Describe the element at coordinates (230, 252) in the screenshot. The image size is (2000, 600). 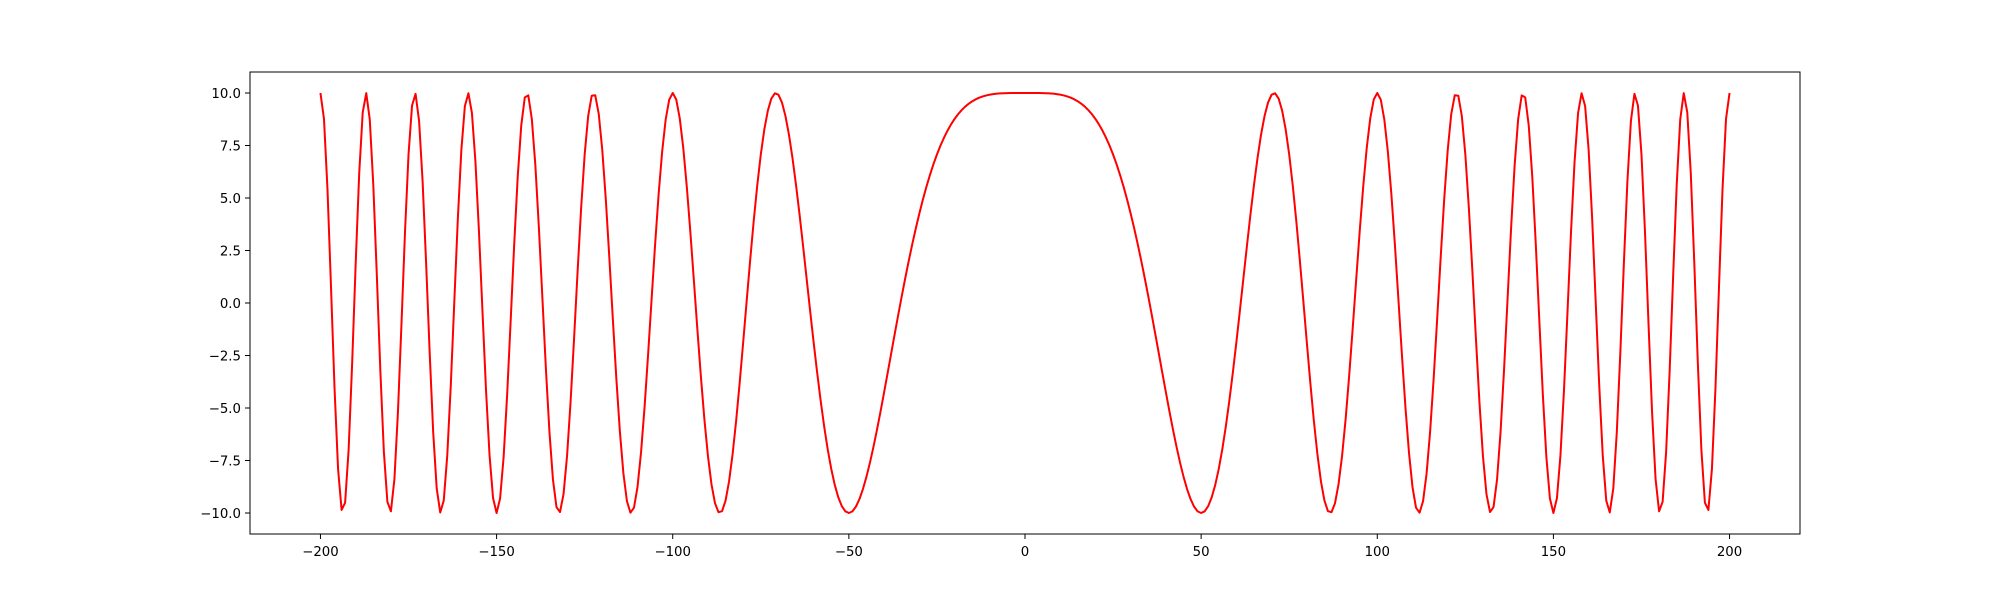
I see `y-tick-label: 2.5` at that location.